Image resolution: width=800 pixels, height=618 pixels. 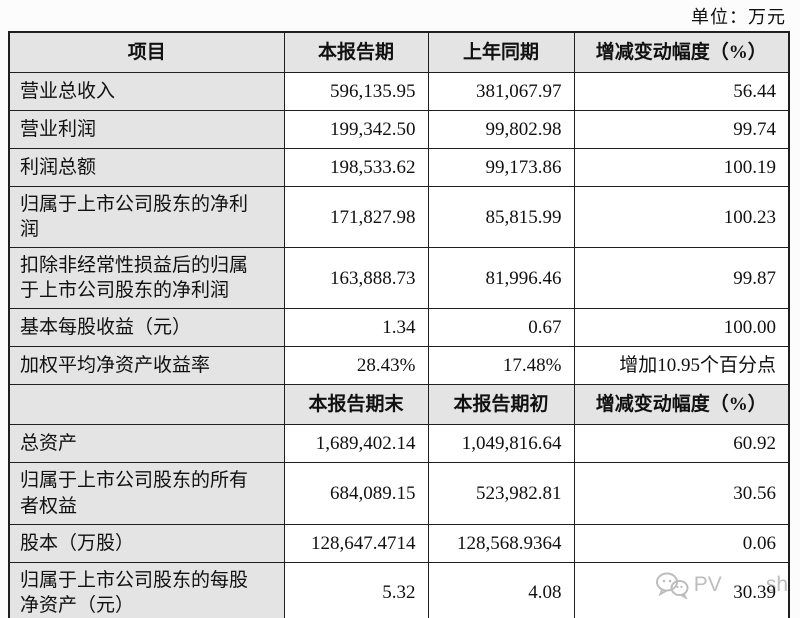 I want to click on row-label-cell: 扣除非经常性损益后的归属于上市公司股东的净利润, so click(x=146, y=278).